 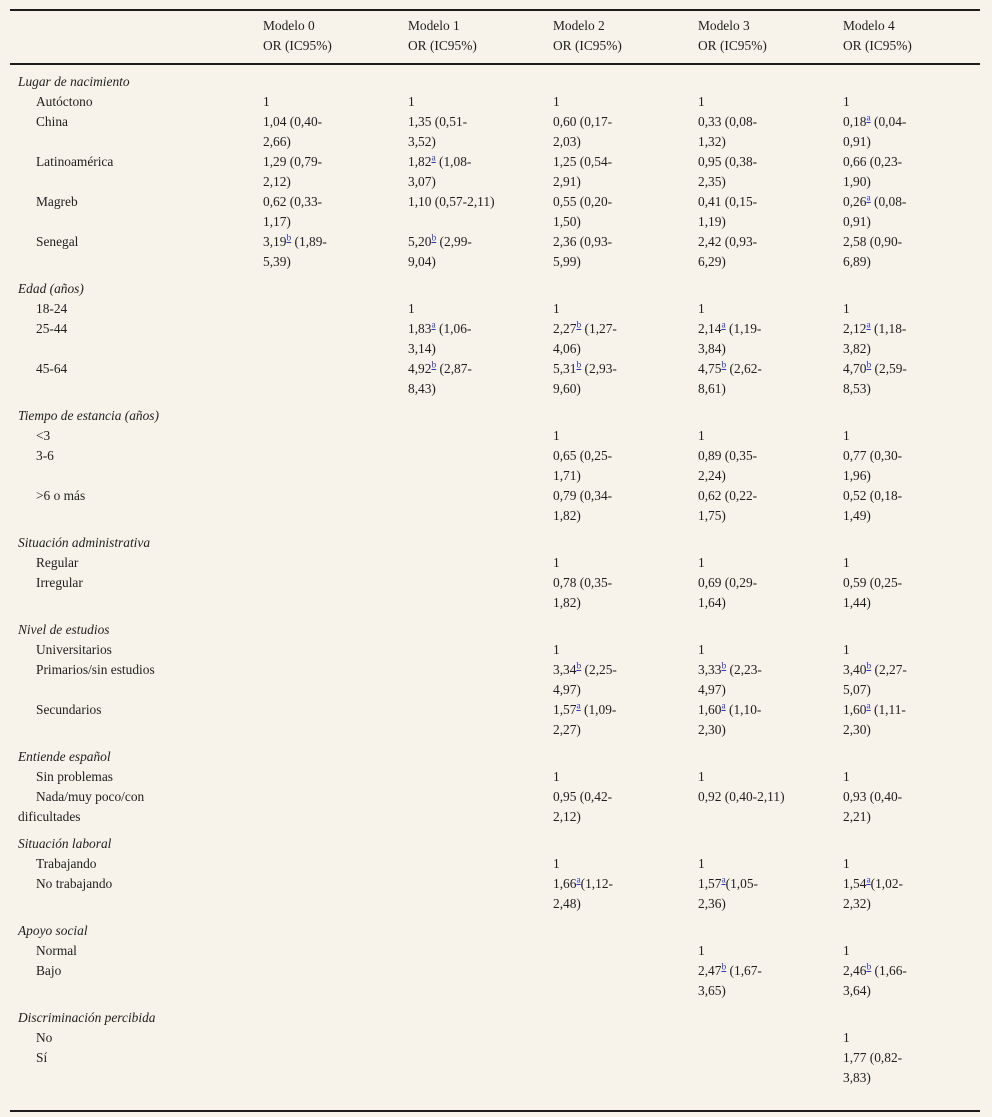 I want to click on column-header-modelo-0: Modelo 0 OR (IC95%), so click(x=327, y=37).